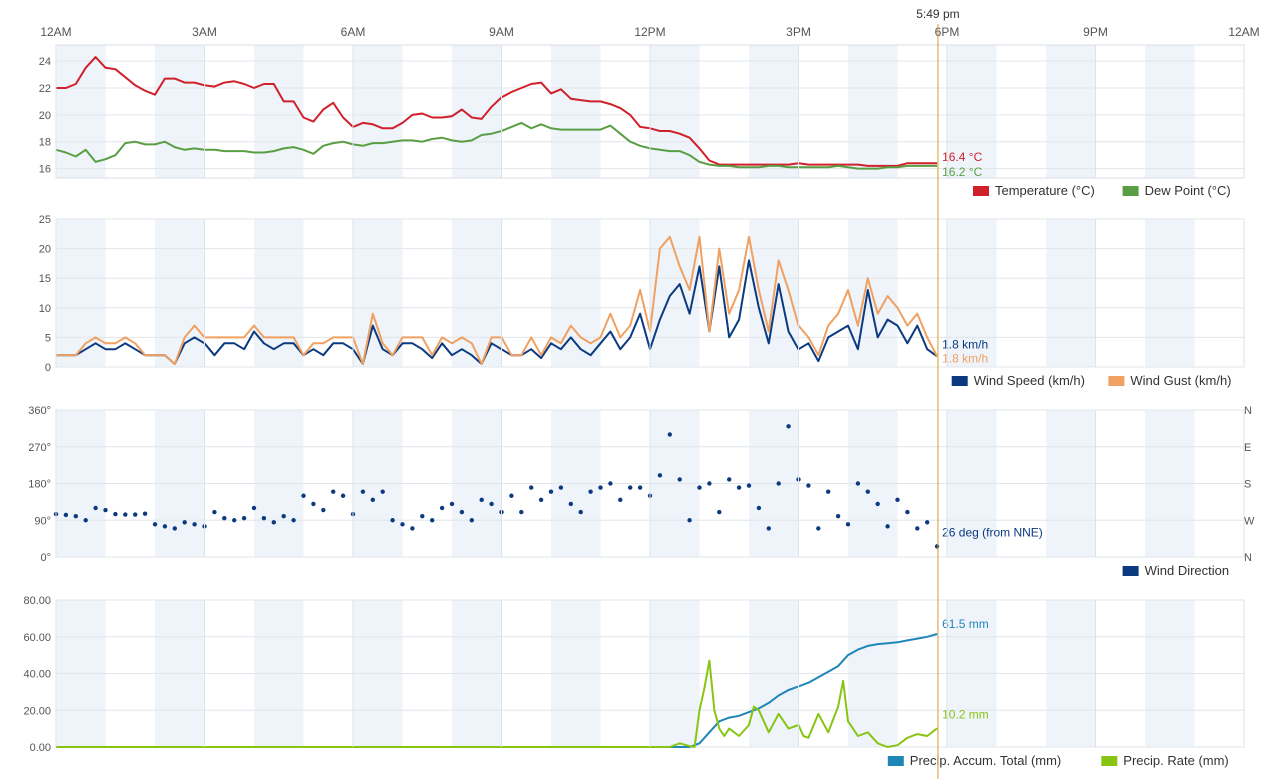 The height and width of the screenshot is (784, 1272). What do you see at coordinates (45, 143) in the screenshot?
I see `y-tick-label: 18` at bounding box center [45, 143].